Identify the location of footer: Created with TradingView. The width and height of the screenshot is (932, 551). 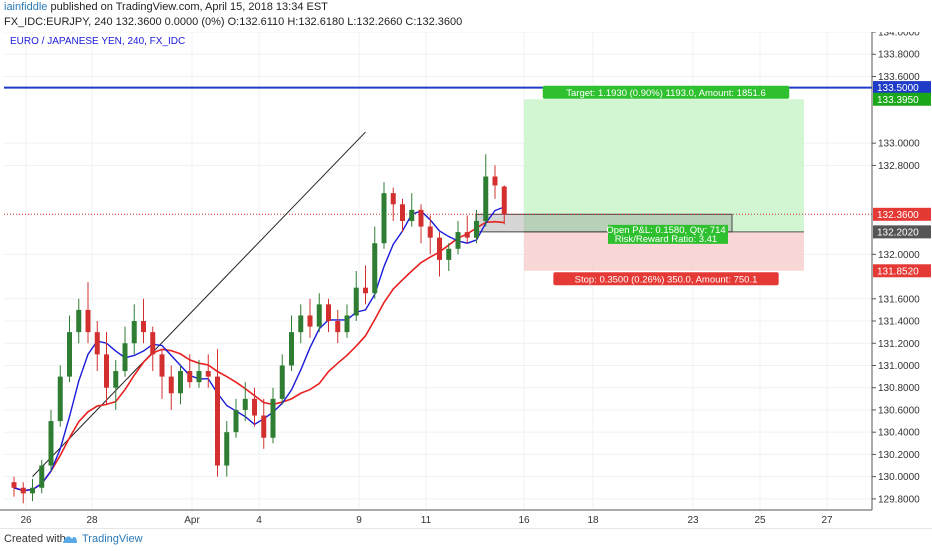
(466, 539).